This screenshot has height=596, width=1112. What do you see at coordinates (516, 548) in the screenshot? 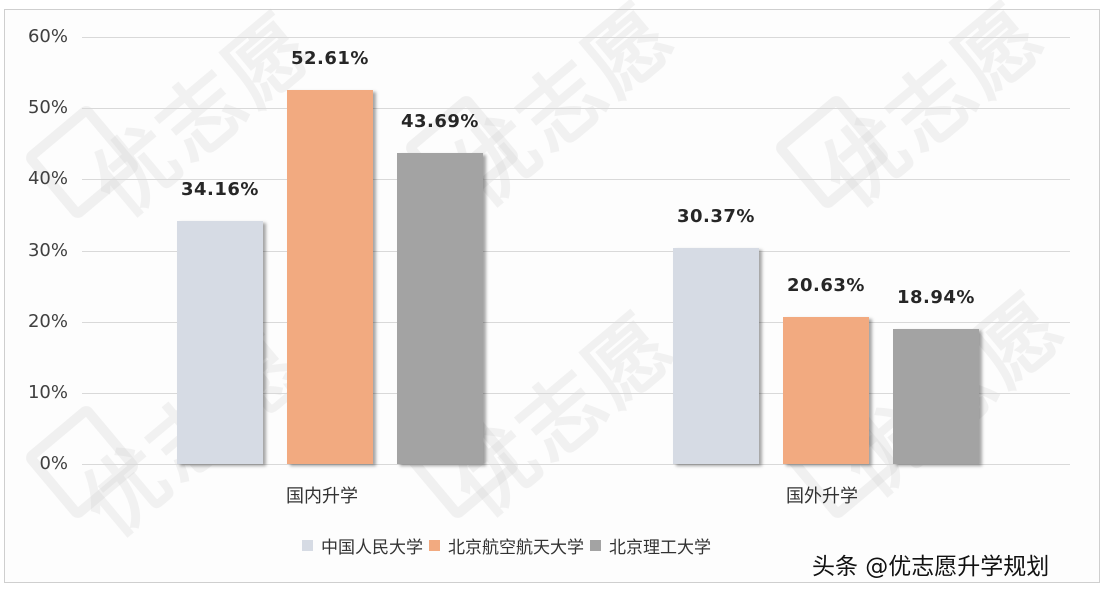
I see `legend-label: 北京航空航天大学` at bounding box center [516, 548].